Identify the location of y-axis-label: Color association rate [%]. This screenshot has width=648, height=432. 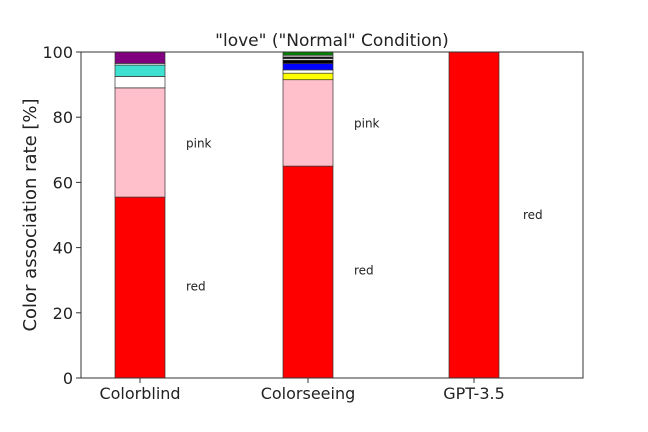
(30, 214).